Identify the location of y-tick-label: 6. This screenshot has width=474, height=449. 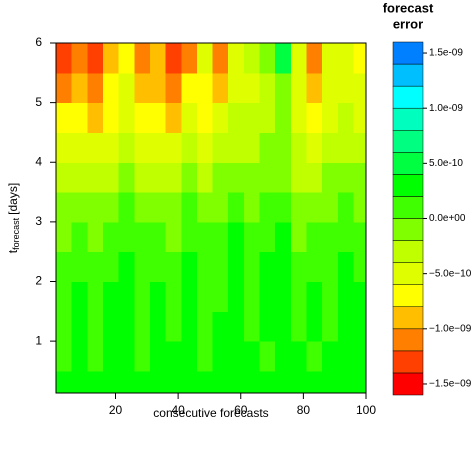
(38, 42).